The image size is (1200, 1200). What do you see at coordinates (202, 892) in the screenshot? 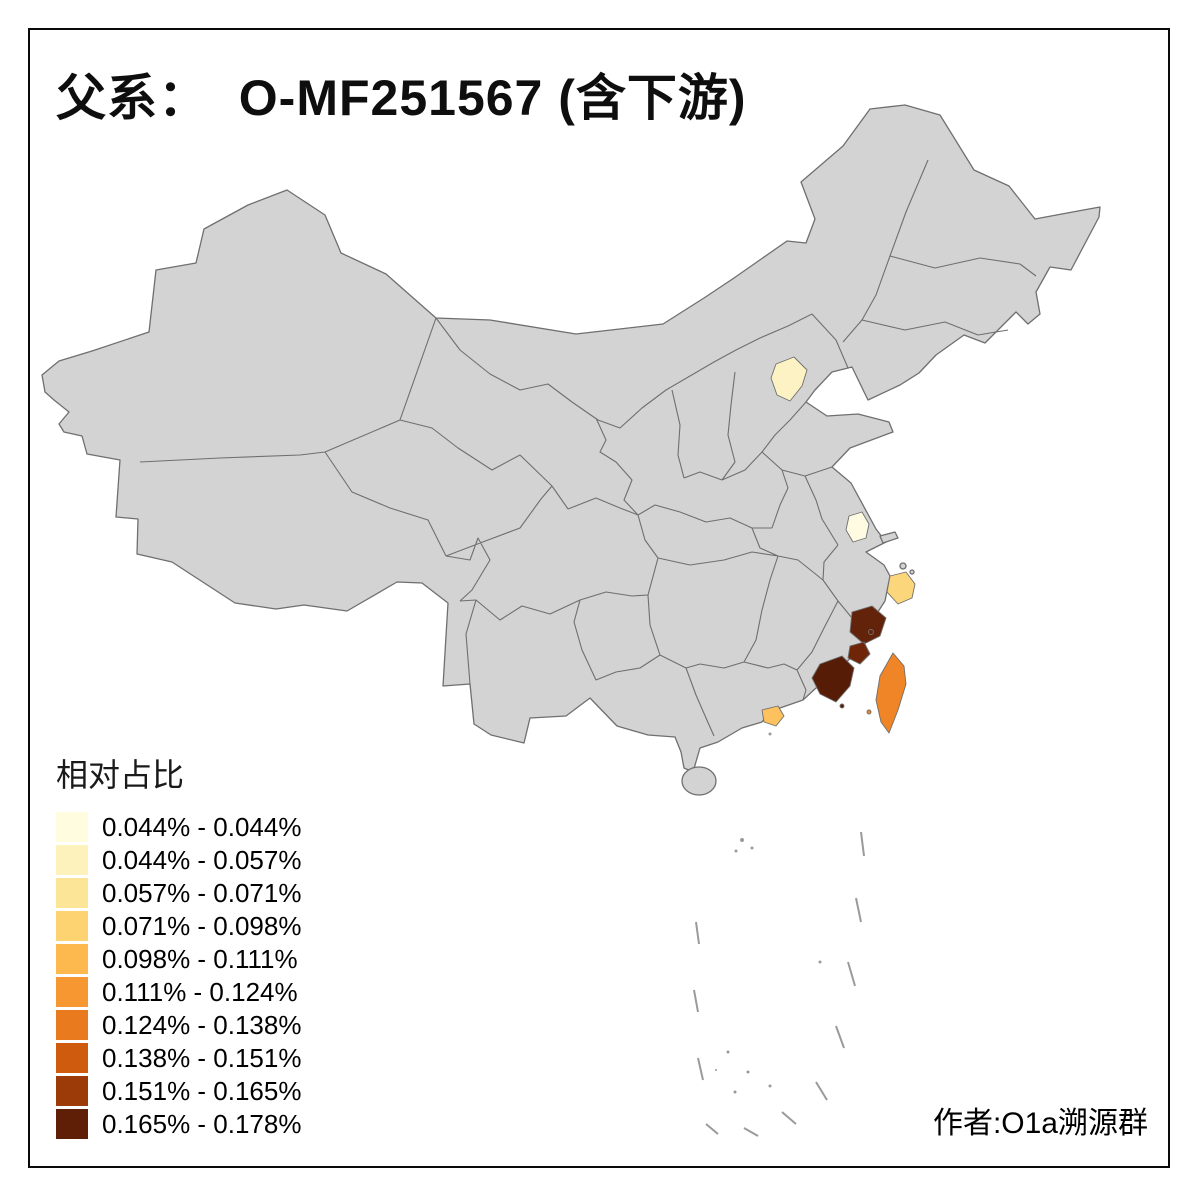
I see `legend-label: 0.057% - 0.071%` at bounding box center [202, 892].